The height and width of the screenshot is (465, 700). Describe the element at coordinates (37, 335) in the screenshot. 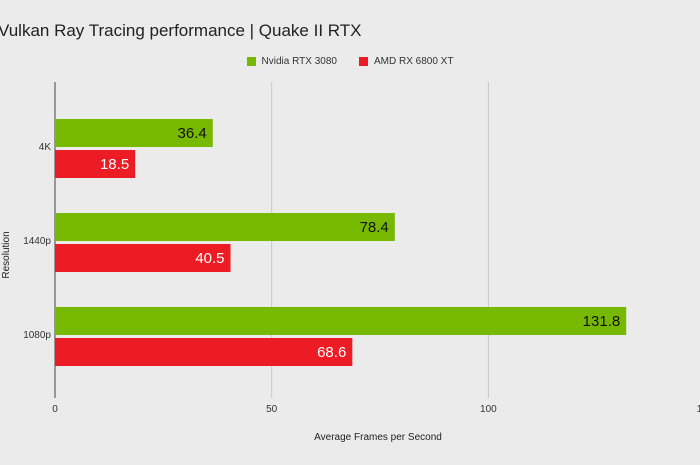

I see `y-tick-label: 1080p` at that location.